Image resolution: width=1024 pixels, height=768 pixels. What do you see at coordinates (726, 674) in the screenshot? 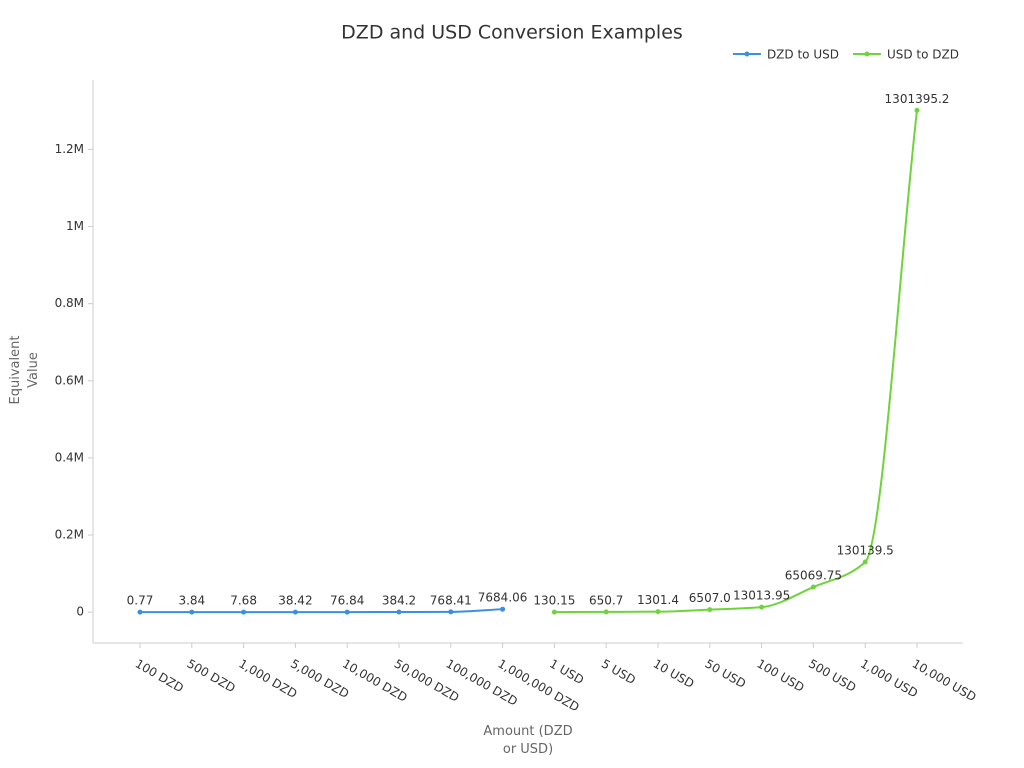
I see `x-tick-label: 50 USD` at bounding box center [726, 674].